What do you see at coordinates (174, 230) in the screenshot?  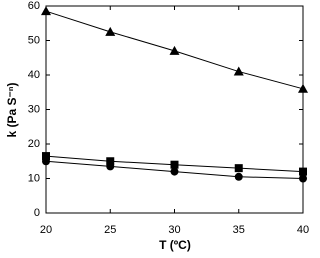 I see `x-tick-label: 30` at bounding box center [174, 230].